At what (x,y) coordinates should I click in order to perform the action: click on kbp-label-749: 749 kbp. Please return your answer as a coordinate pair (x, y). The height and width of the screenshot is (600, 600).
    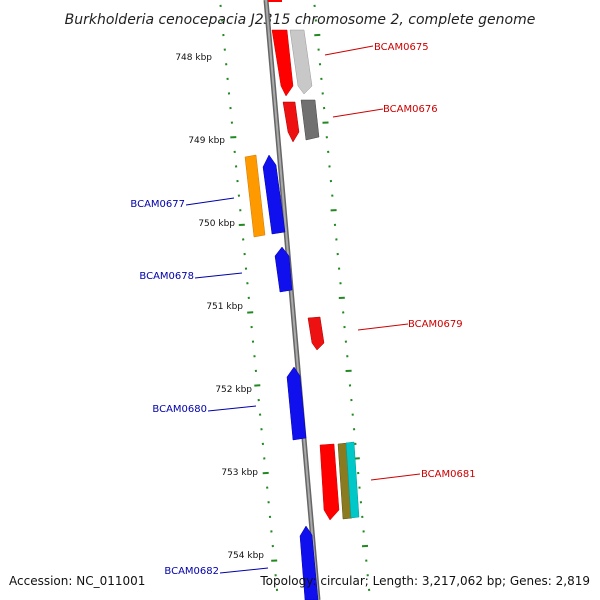
    Looking at the image, I should click on (206, 141).